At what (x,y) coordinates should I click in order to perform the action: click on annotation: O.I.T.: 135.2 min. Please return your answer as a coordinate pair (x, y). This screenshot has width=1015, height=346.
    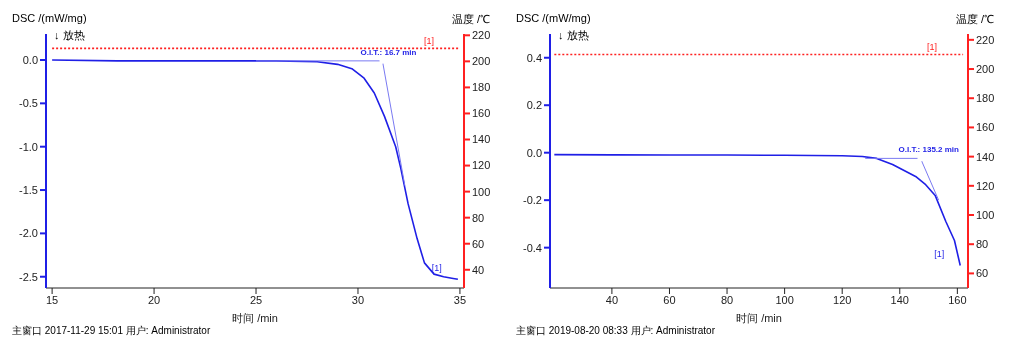
    Looking at the image, I should click on (929, 150).